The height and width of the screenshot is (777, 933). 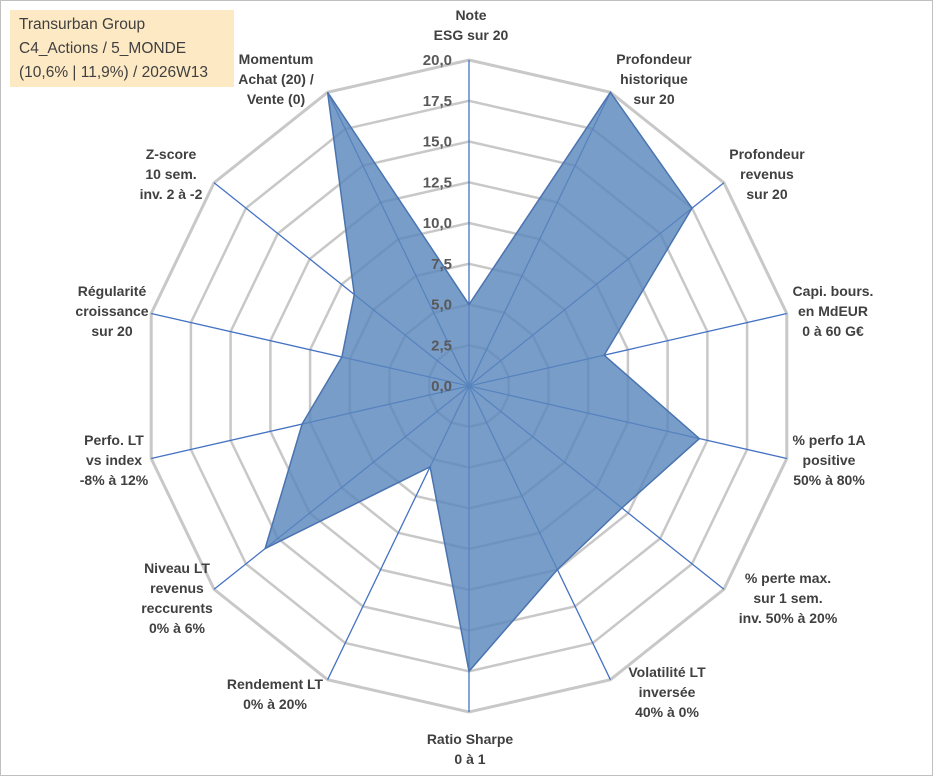 I want to click on category-label-7: Volatilité LT inversée 40% à 0%, so click(x=667, y=692).